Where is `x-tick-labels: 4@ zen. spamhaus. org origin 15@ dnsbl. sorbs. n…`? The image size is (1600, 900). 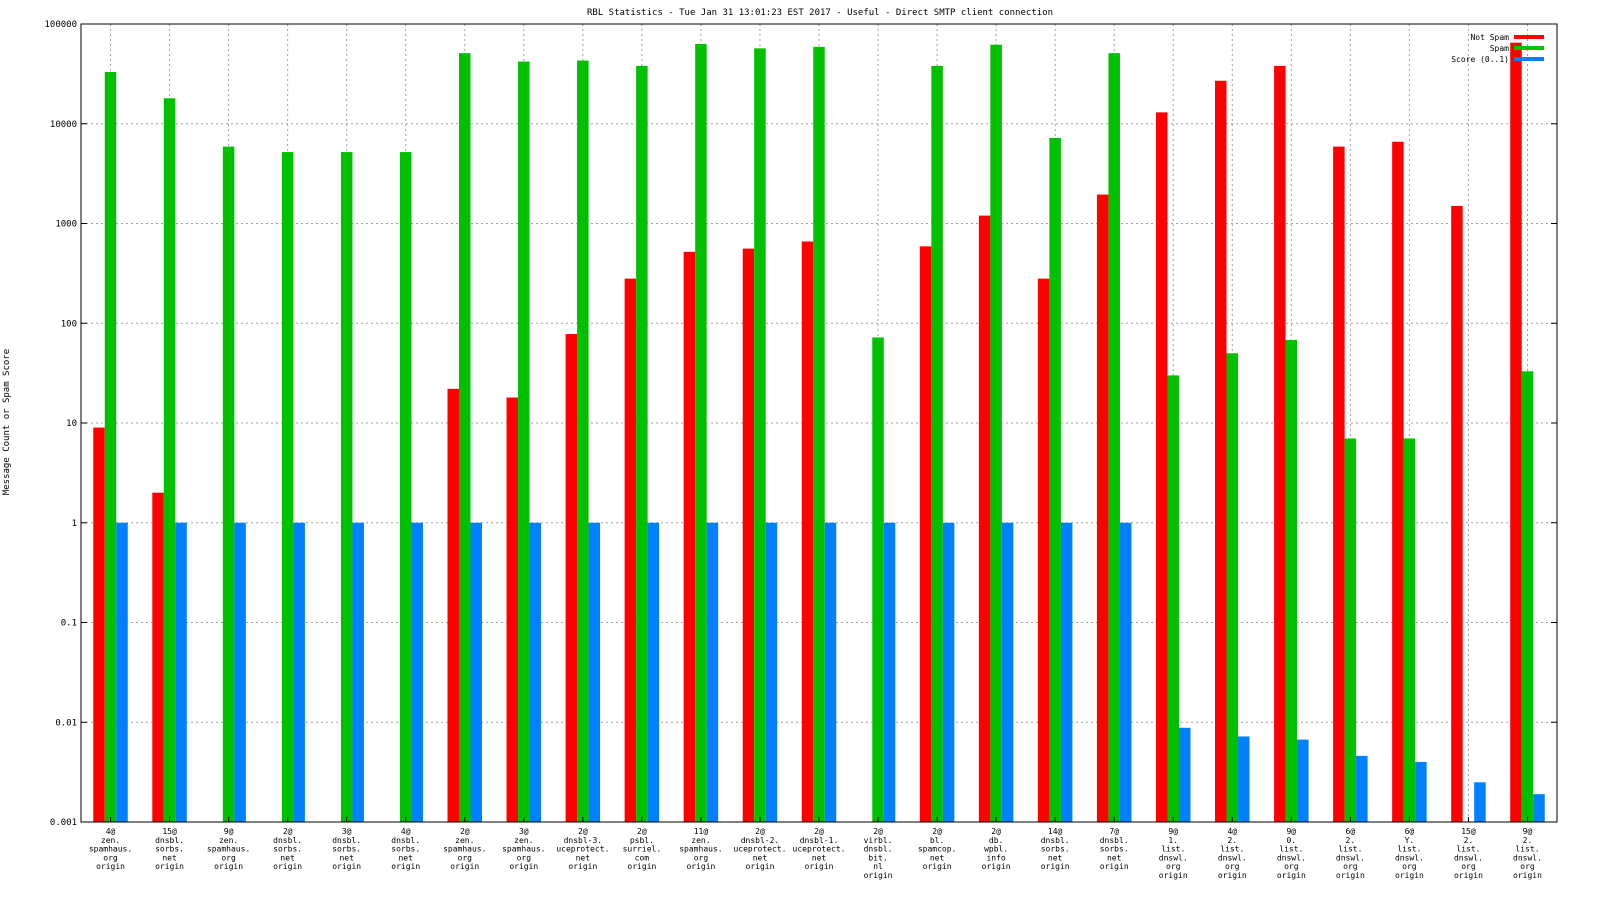 x-tick-labels: 4@ zen. spamhaus. org origin 15@ dnsbl. sorbs. n… is located at coordinates (815, 853).